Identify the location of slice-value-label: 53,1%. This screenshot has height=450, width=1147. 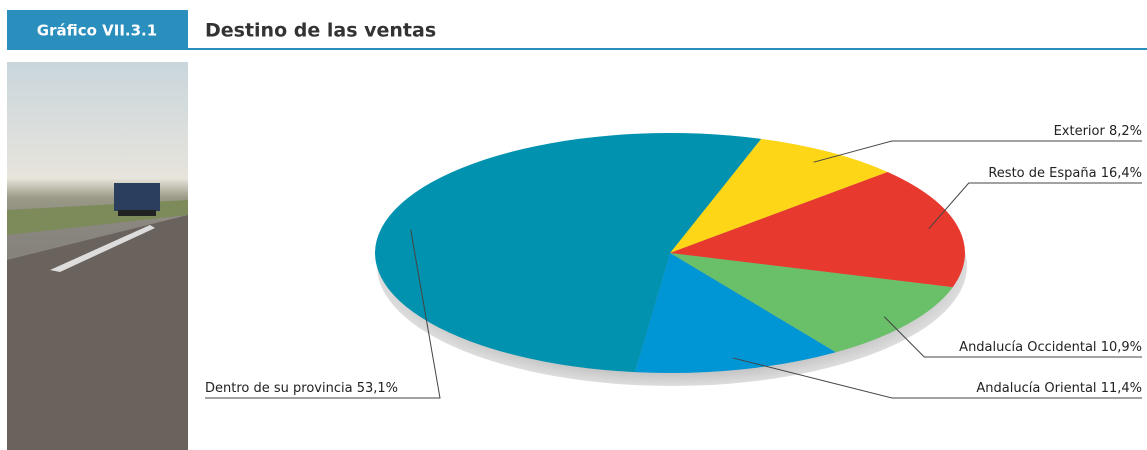
(377, 388).